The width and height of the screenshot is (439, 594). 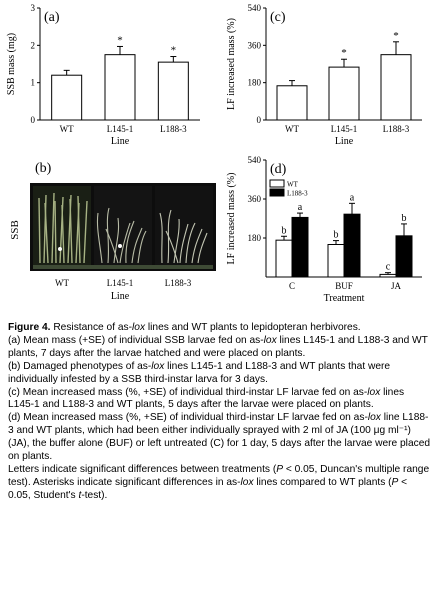 I want to click on caption-title-prefix: Resistance of as-, so click(x=93, y=327).